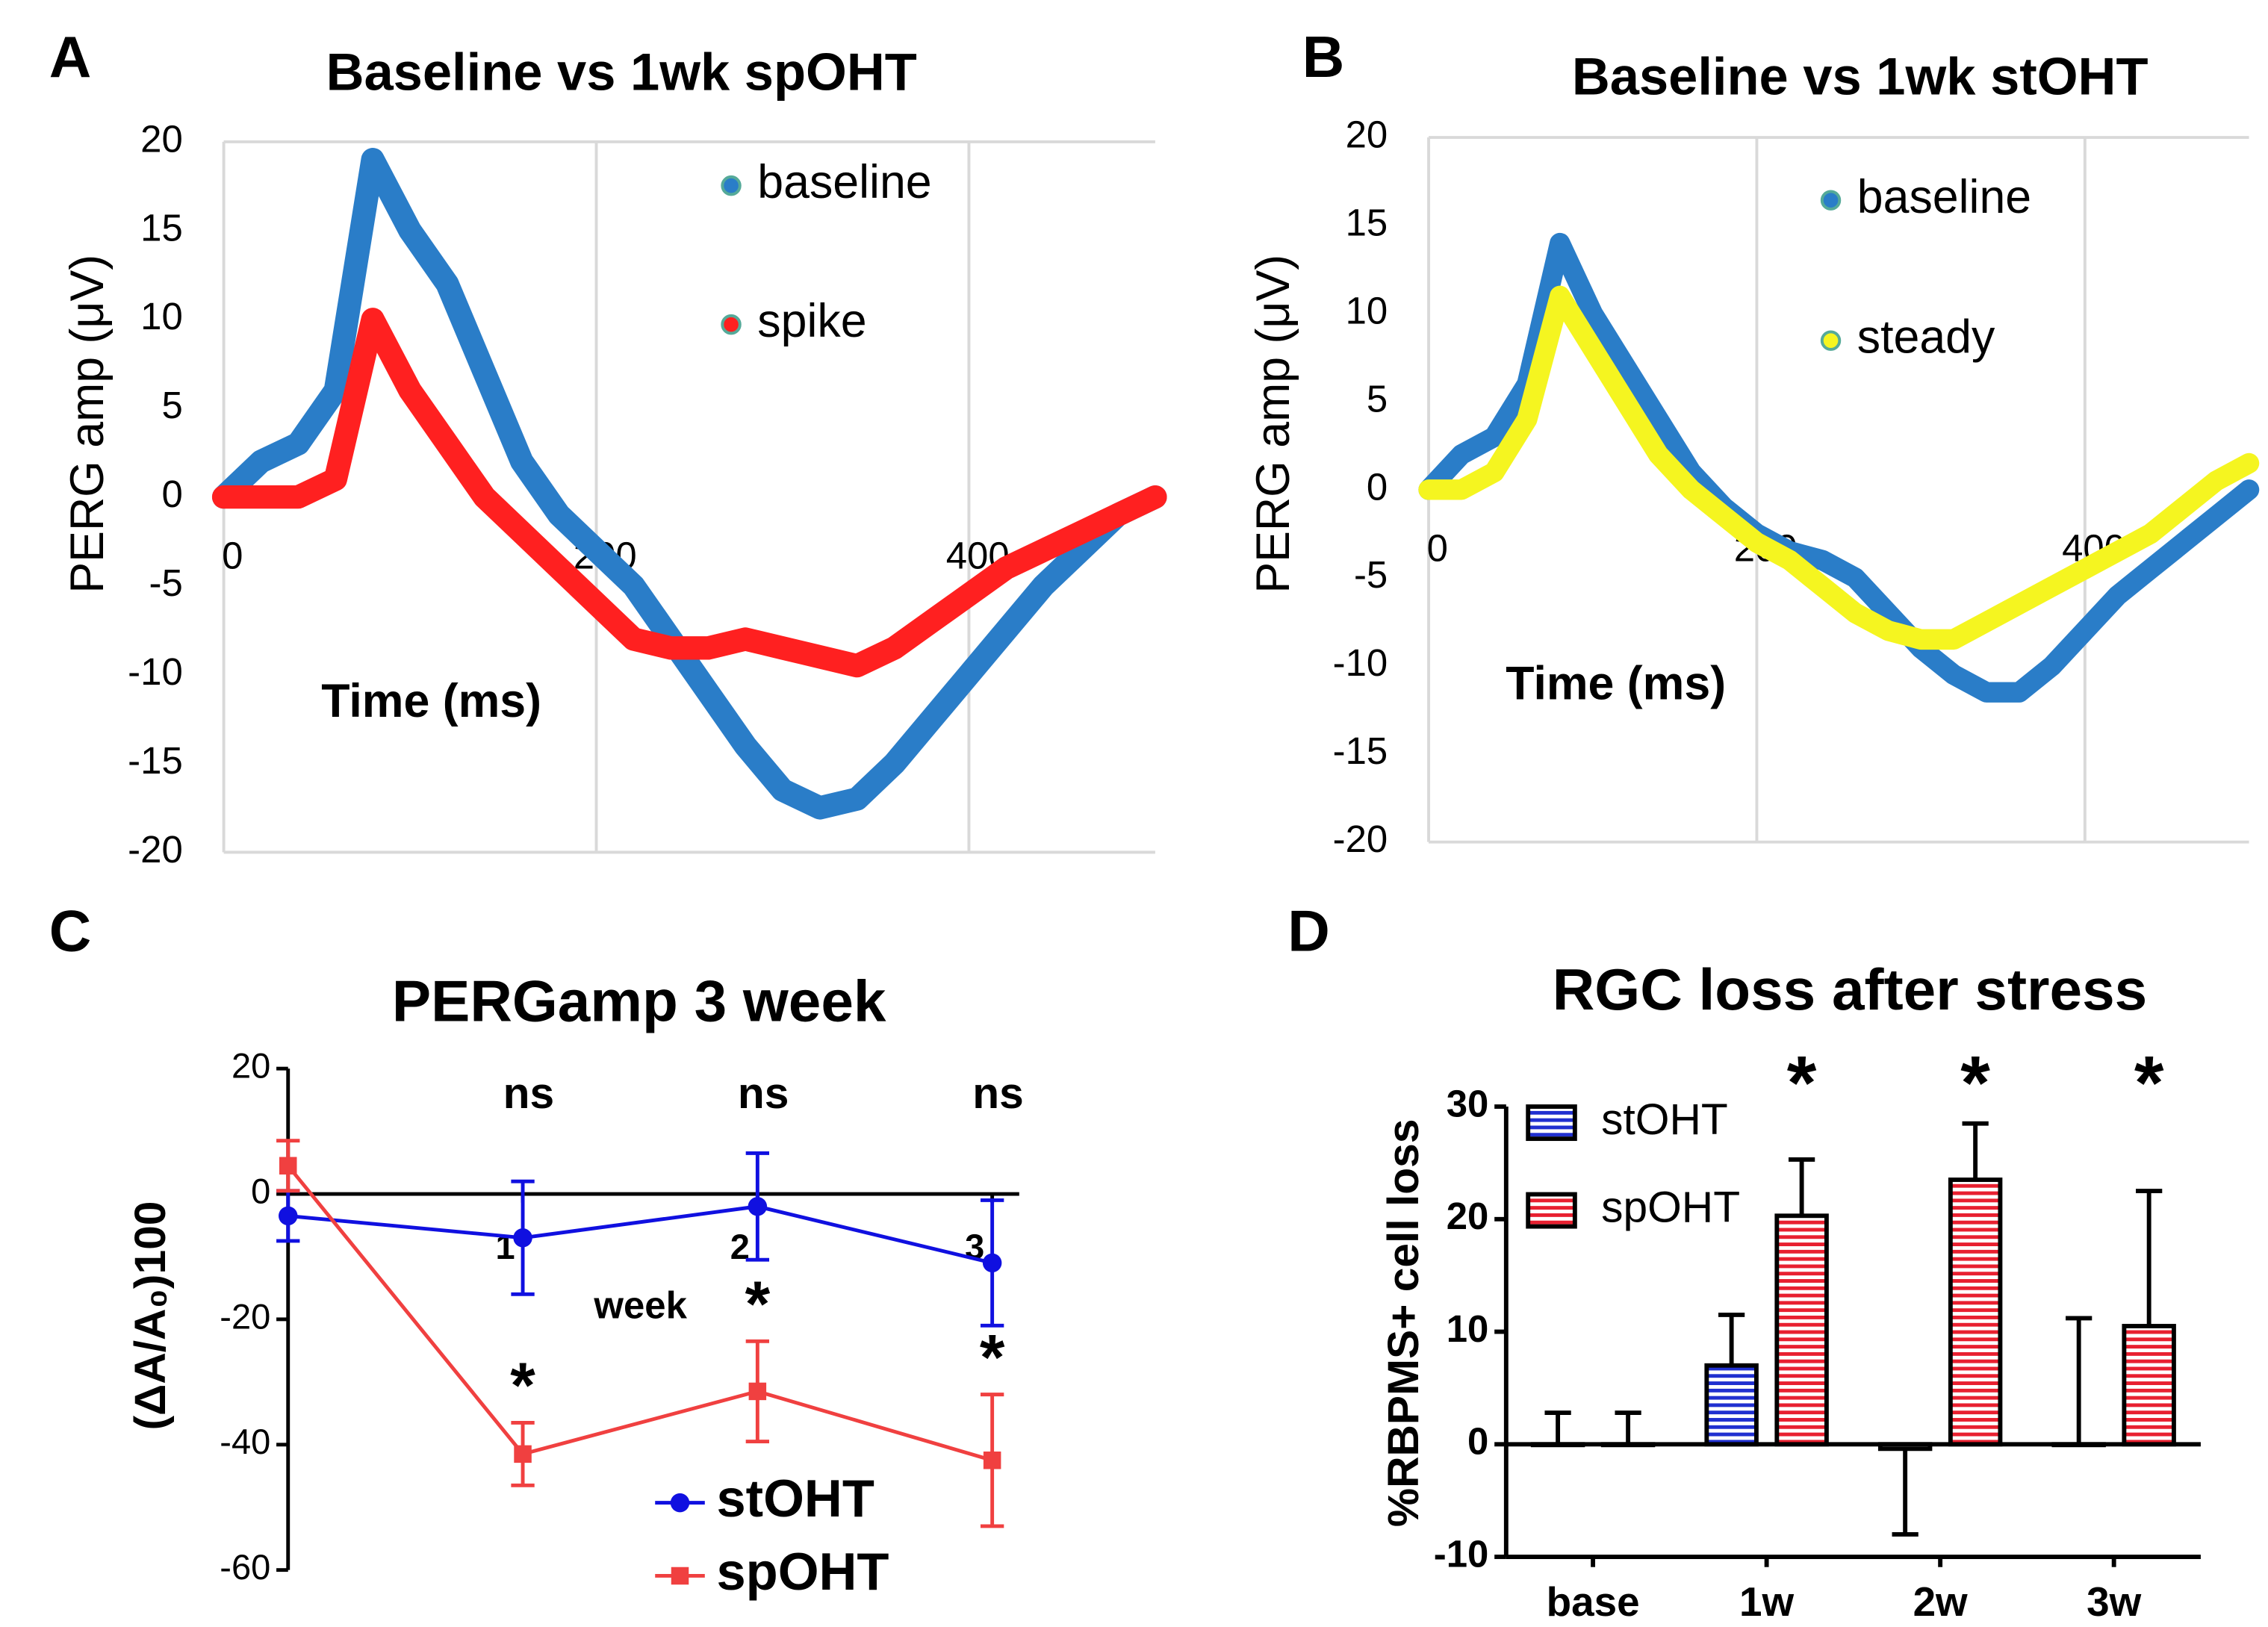 This screenshot has width=2268, height=1627. Describe the element at coordinates (1850, 989) in the screenshot. I see `chart-title: RGC loss after stress` at that location.